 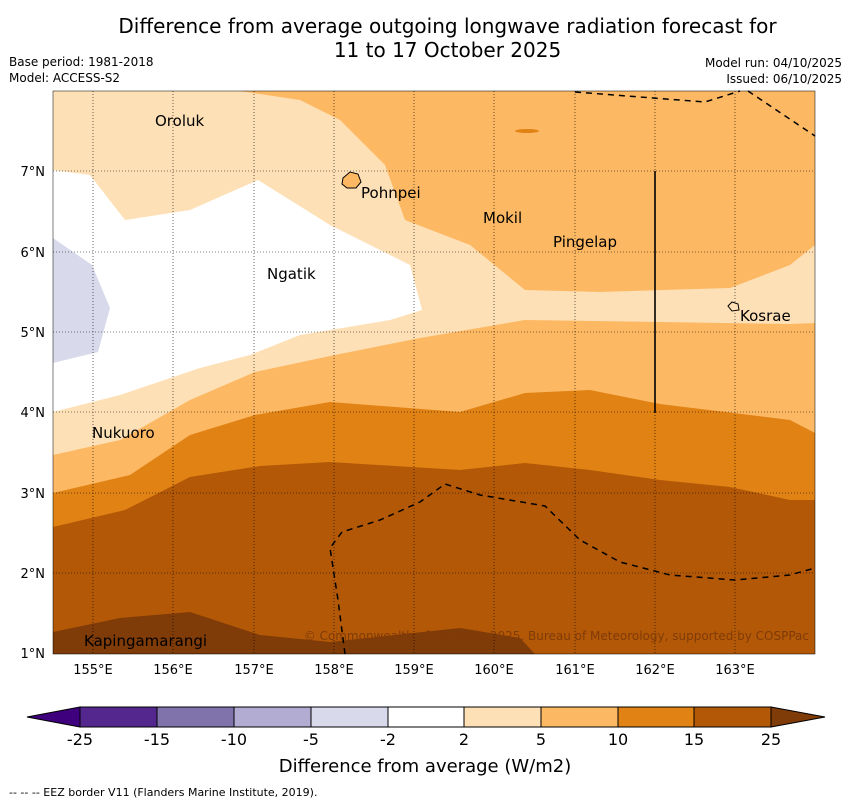 What do you see at coordinates (694, 739) in the screenshot?
I see `colorbar-label-15: 15` at bounding box center [694, 739].